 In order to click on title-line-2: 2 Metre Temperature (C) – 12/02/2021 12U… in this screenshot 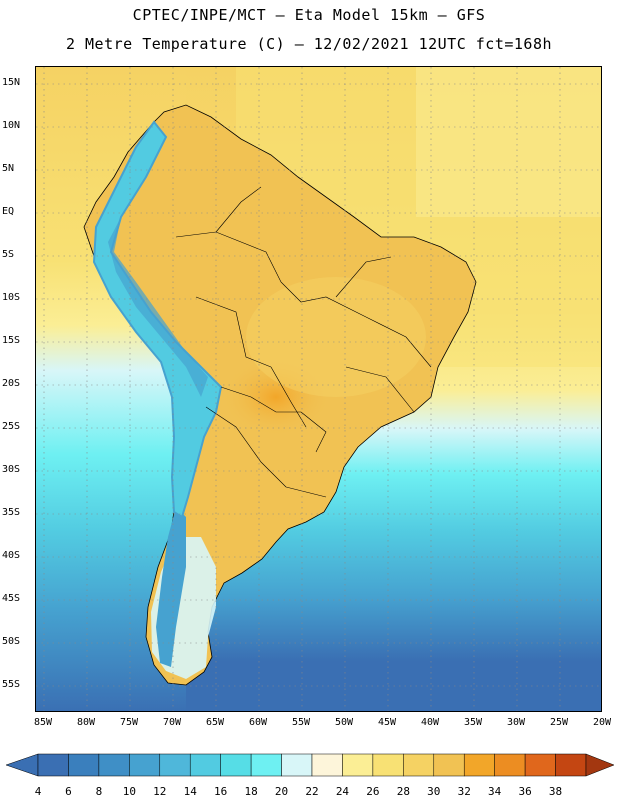, I will do `click(309, 44)`.